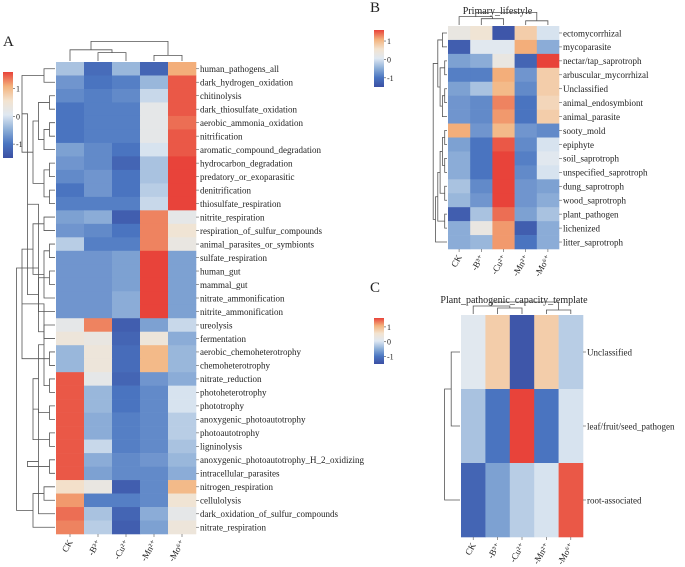 This screenshot has height=567, width=685. What do you see at coordinates (591, 214) in the screenshot?
I see `row-label: plant_pathogen` at bounding box center [591, 214].